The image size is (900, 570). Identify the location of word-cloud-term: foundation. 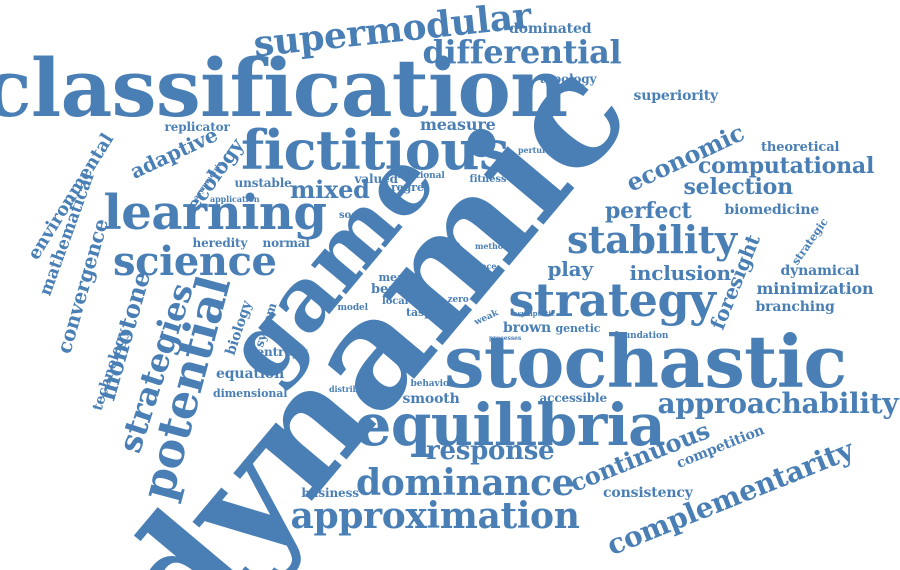
(641, 335).